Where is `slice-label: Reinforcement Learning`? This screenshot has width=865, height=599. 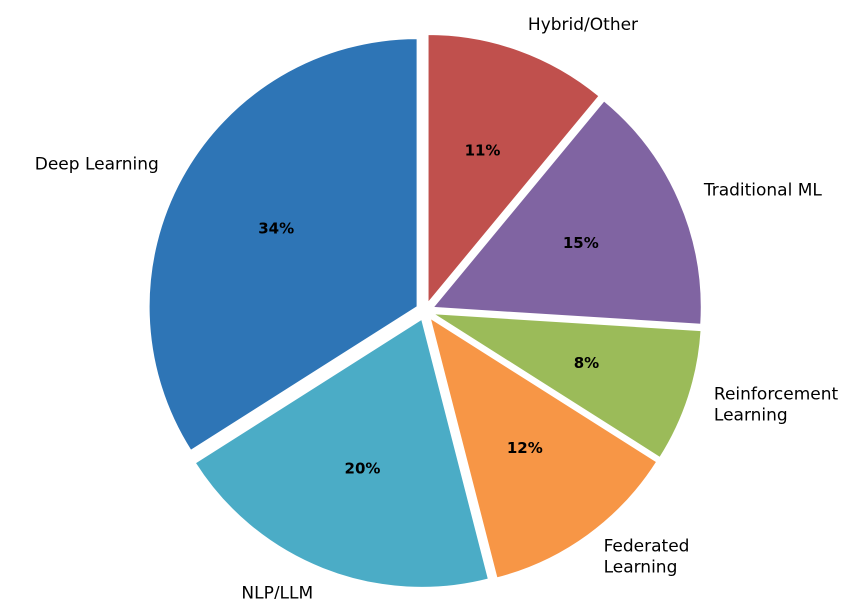 slice-label: Reinforcement Learning is located at coordinates (776, 404).